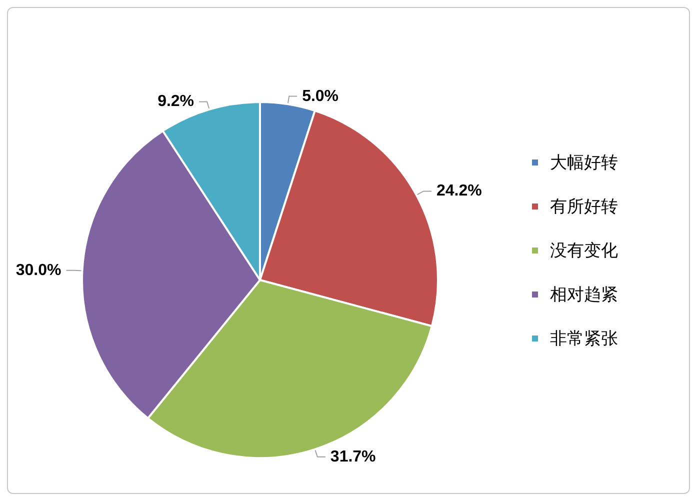 The width and height of the screenshot is (700, 501). Describe the element at coordinates (353, 457) in the screenshot. I see `data-label: 31.7%` at that location.